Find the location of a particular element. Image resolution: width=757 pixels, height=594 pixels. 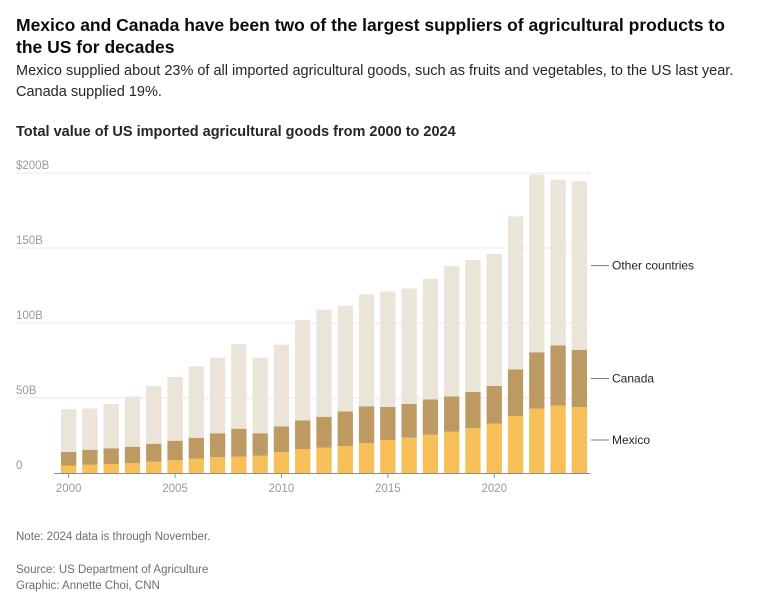

bar-canada-2024 is located at coordinates (579, 378).